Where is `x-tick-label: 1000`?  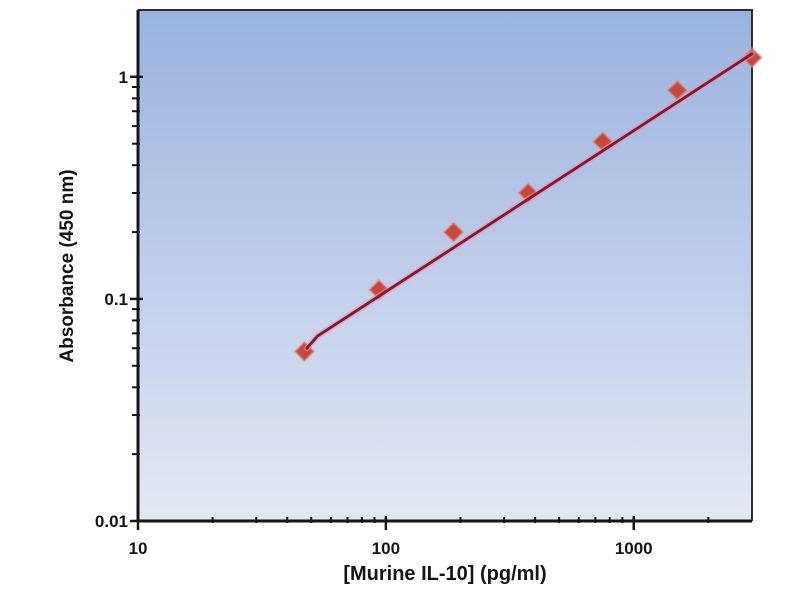
x-tick-label: 1000 is located at coordinates (633, 548).